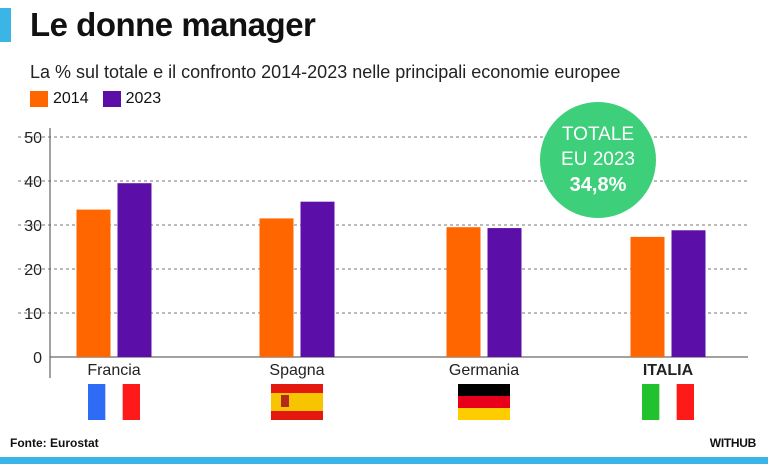 The image size is (768, 464). What do you see at coordinates (93, 283) in the screenshot?
I see `bar-2014-francia` at bounding box center [93, 283].